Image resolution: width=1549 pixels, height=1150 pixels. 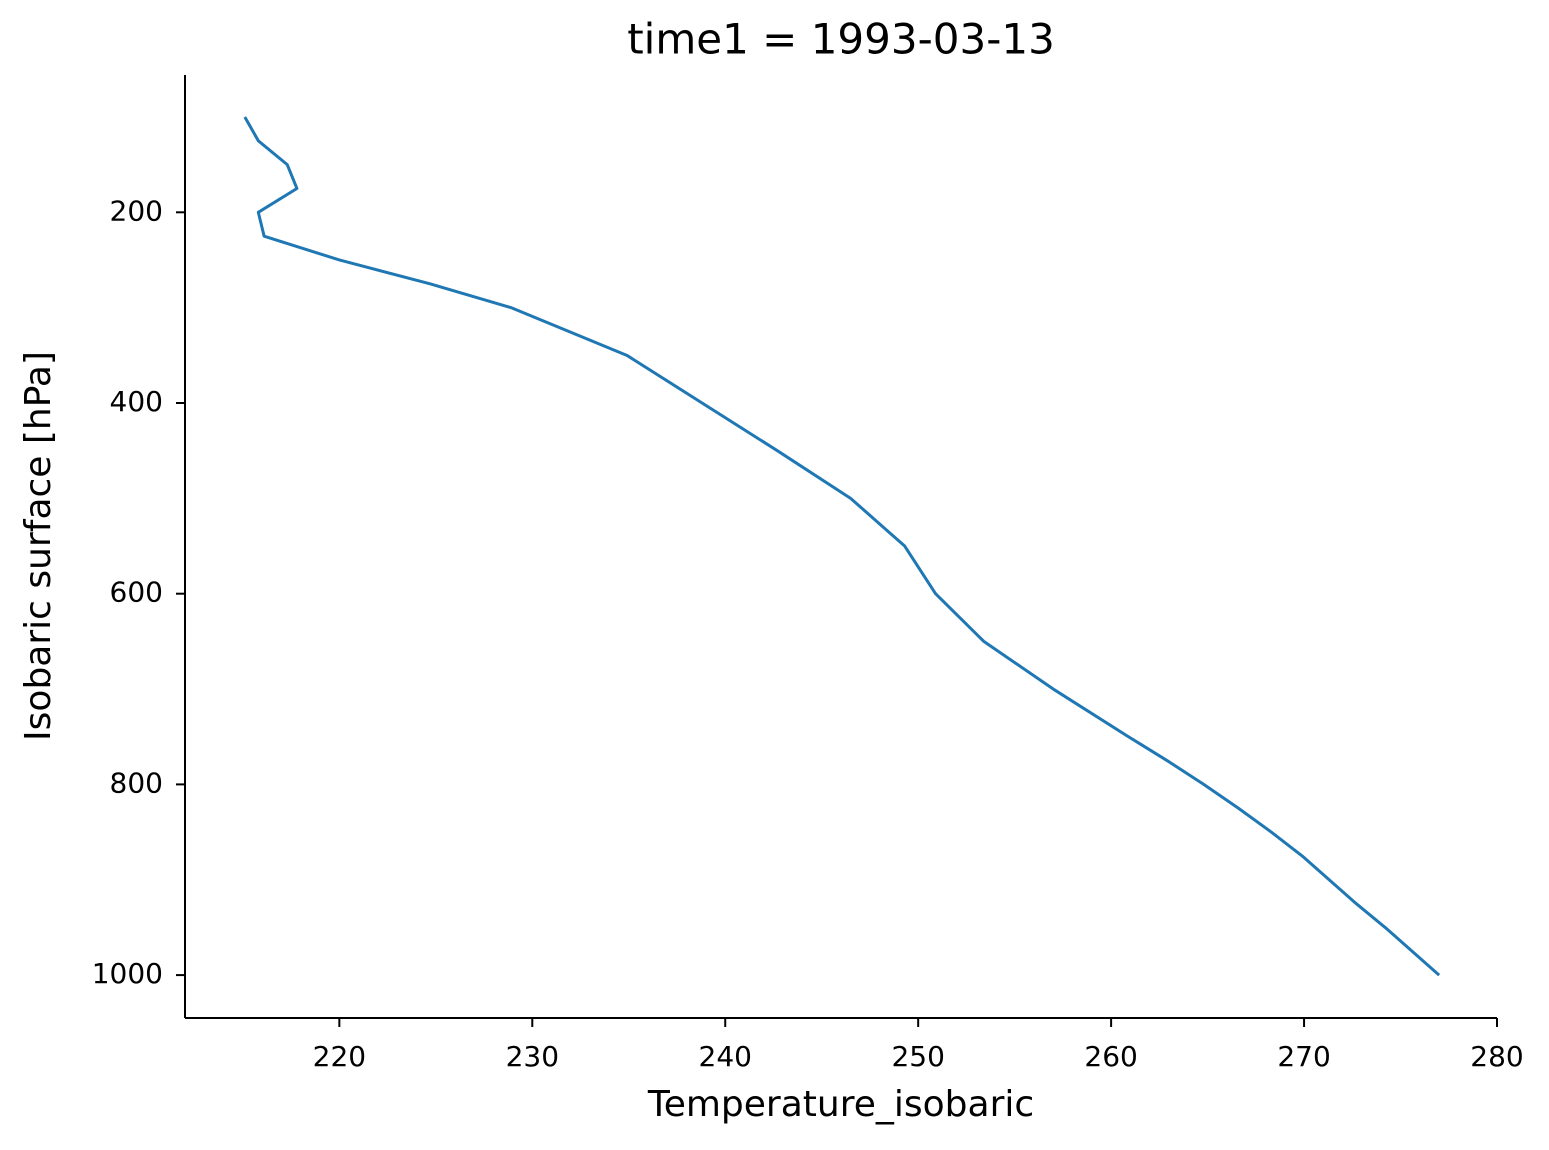 What do you see at coordinates (1496, 1056) in the screenshot?
I see `x-tick-label: 280` at bounding box center [1496, 1056].